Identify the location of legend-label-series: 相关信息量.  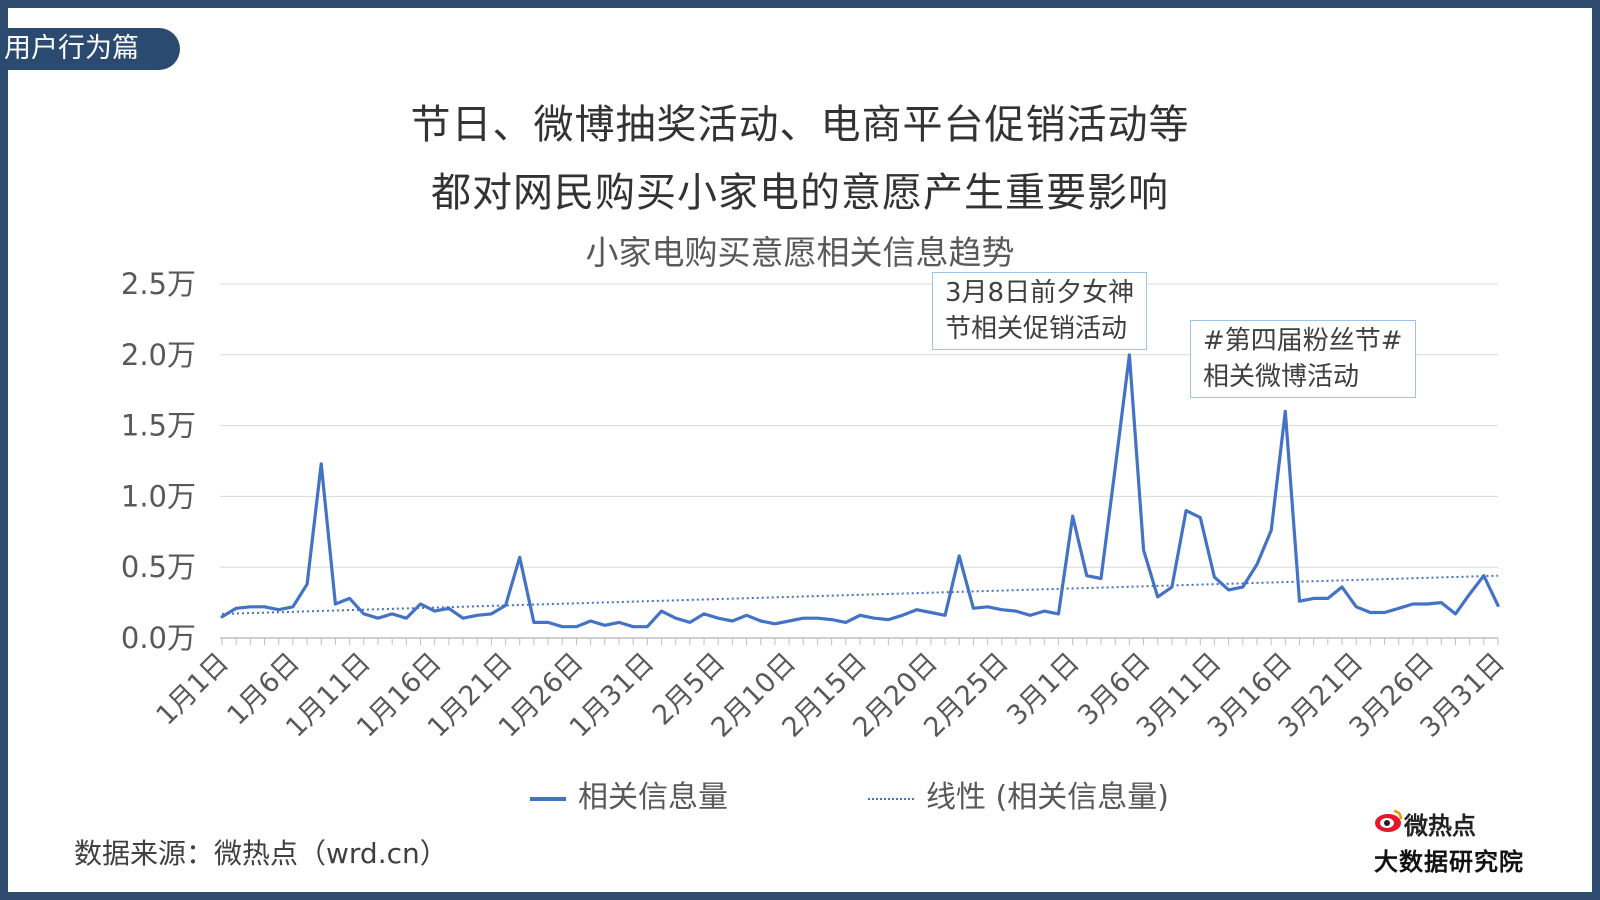
(653, 797).